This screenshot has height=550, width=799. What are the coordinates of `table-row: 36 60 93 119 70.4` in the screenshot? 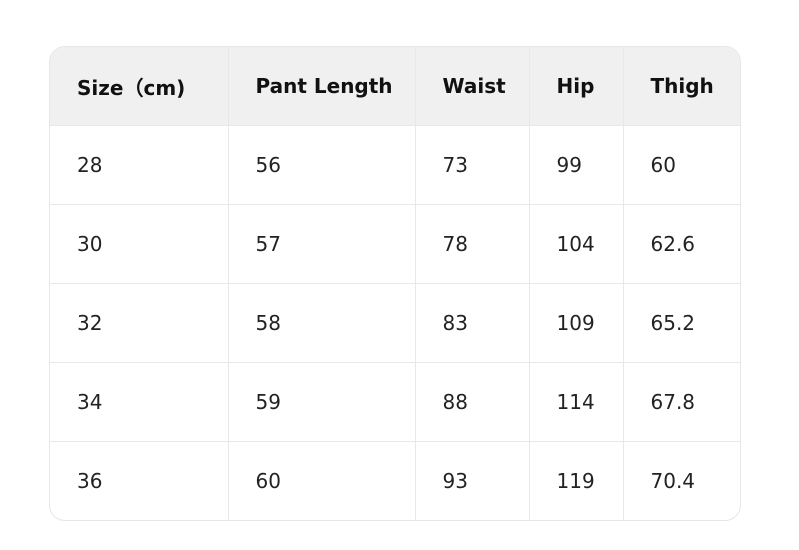 It's located at (395, 480).